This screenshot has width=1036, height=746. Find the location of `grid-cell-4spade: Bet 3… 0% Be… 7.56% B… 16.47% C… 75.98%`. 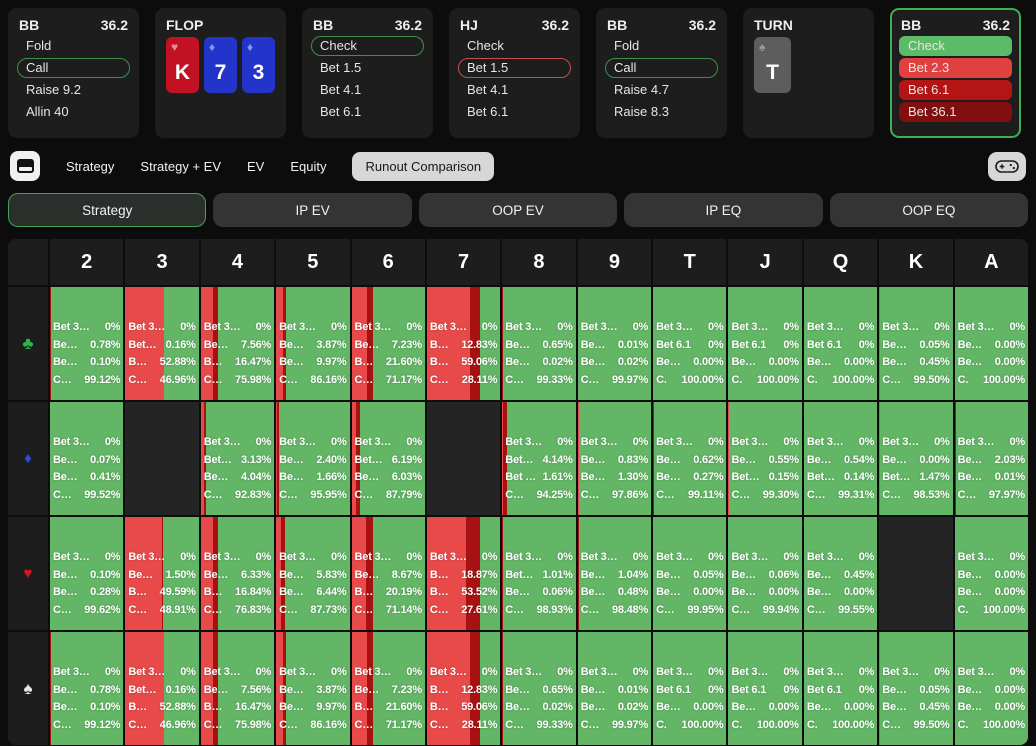

grid-cell-4spade: Bet 3… 0% Be… 7.56% B… 16.47% C… 75.98% is located at coordinates (237, 688).